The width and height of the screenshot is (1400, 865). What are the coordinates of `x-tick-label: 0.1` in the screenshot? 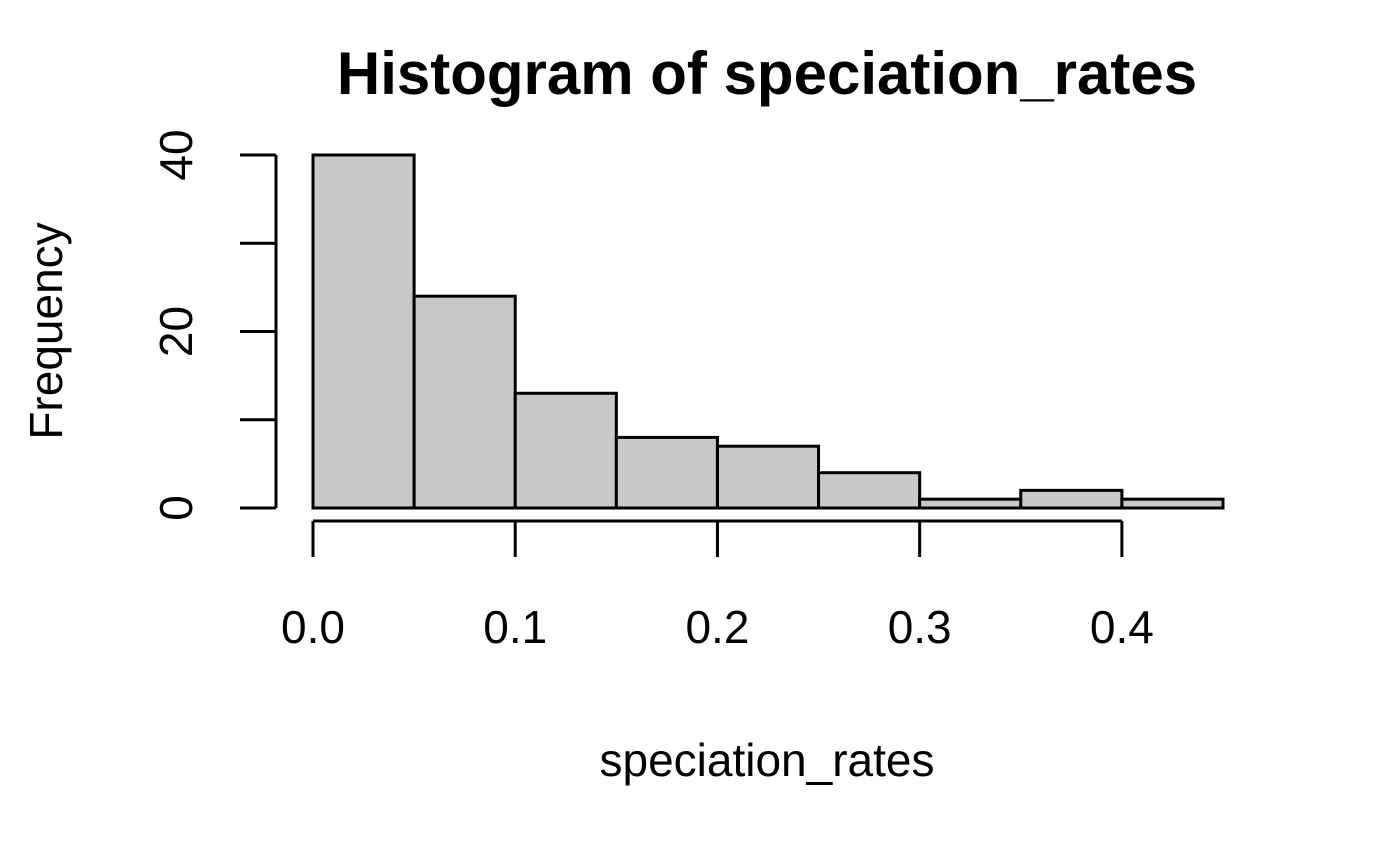 It's located at (515, 627).